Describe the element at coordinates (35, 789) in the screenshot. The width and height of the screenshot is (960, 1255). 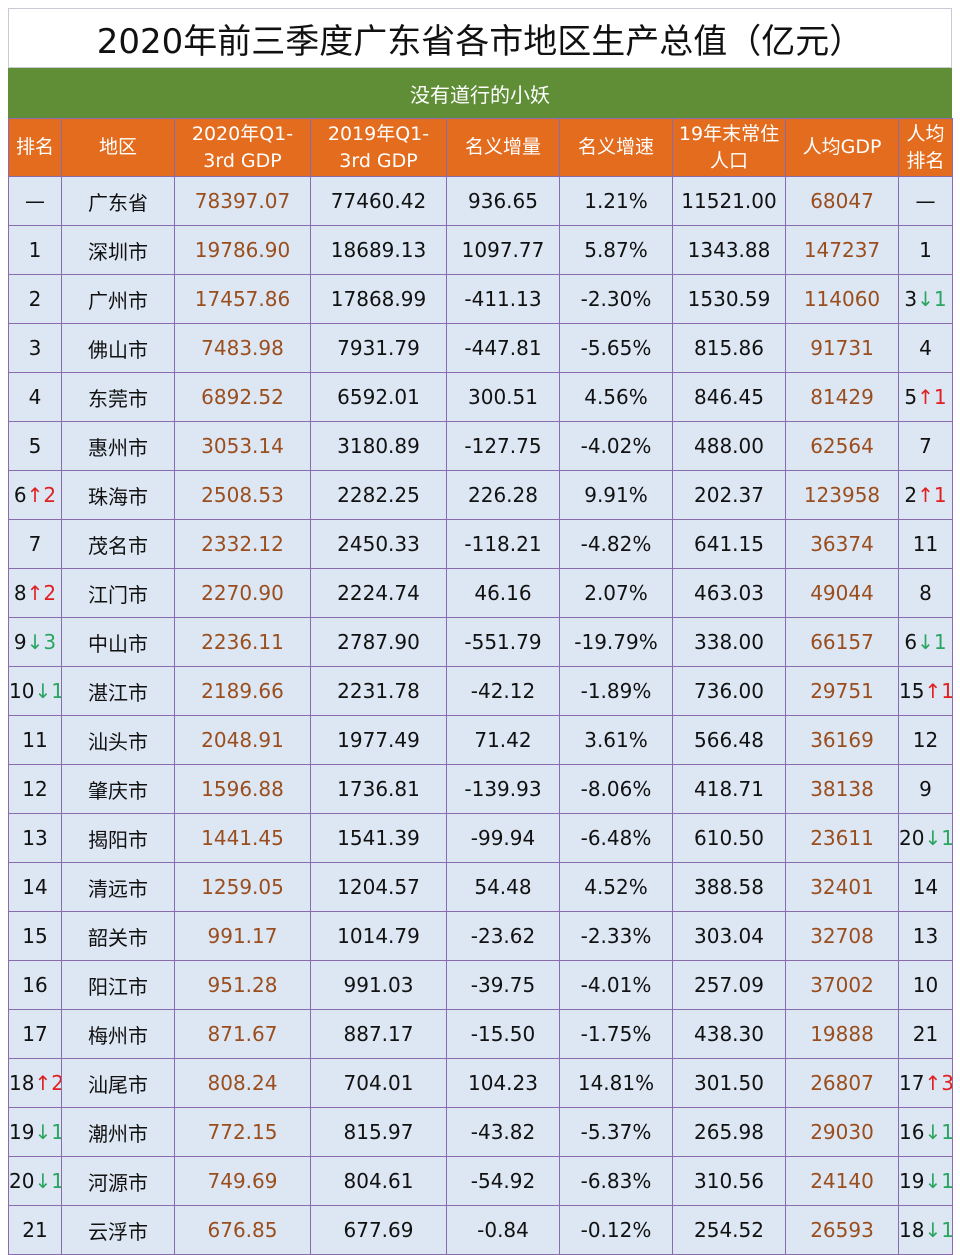
I see `rank-cell: 12` at that location.